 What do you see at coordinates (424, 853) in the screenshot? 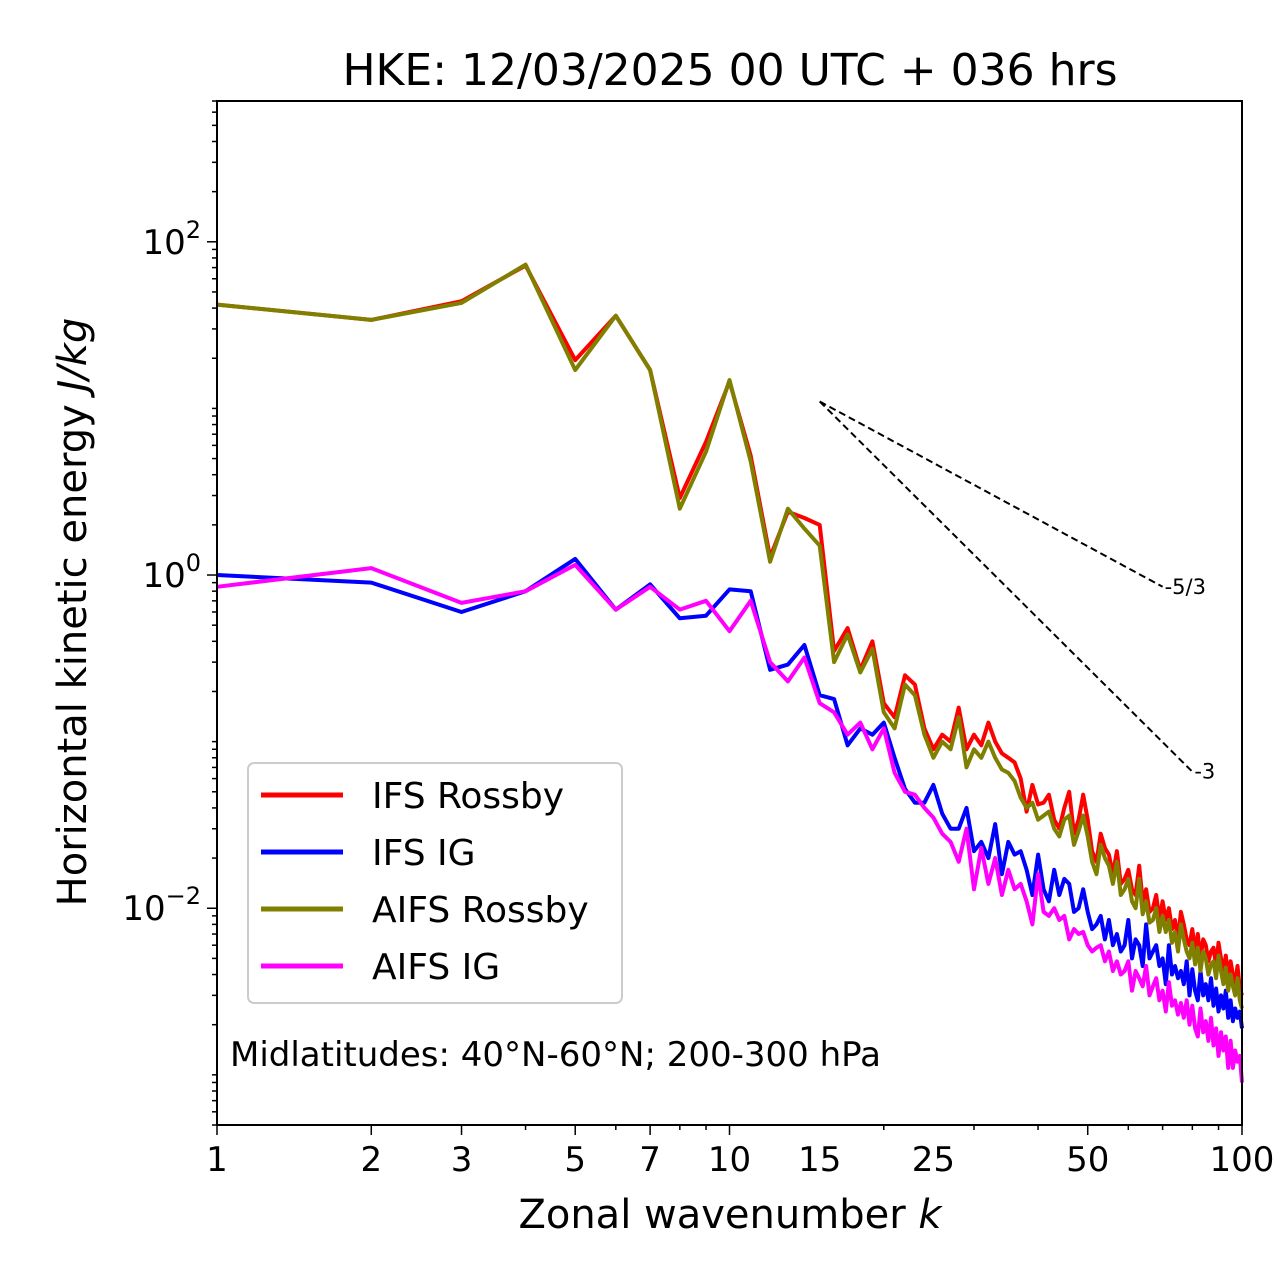
I see `legend-label: IFS IG` at bounding box center [424, 853].